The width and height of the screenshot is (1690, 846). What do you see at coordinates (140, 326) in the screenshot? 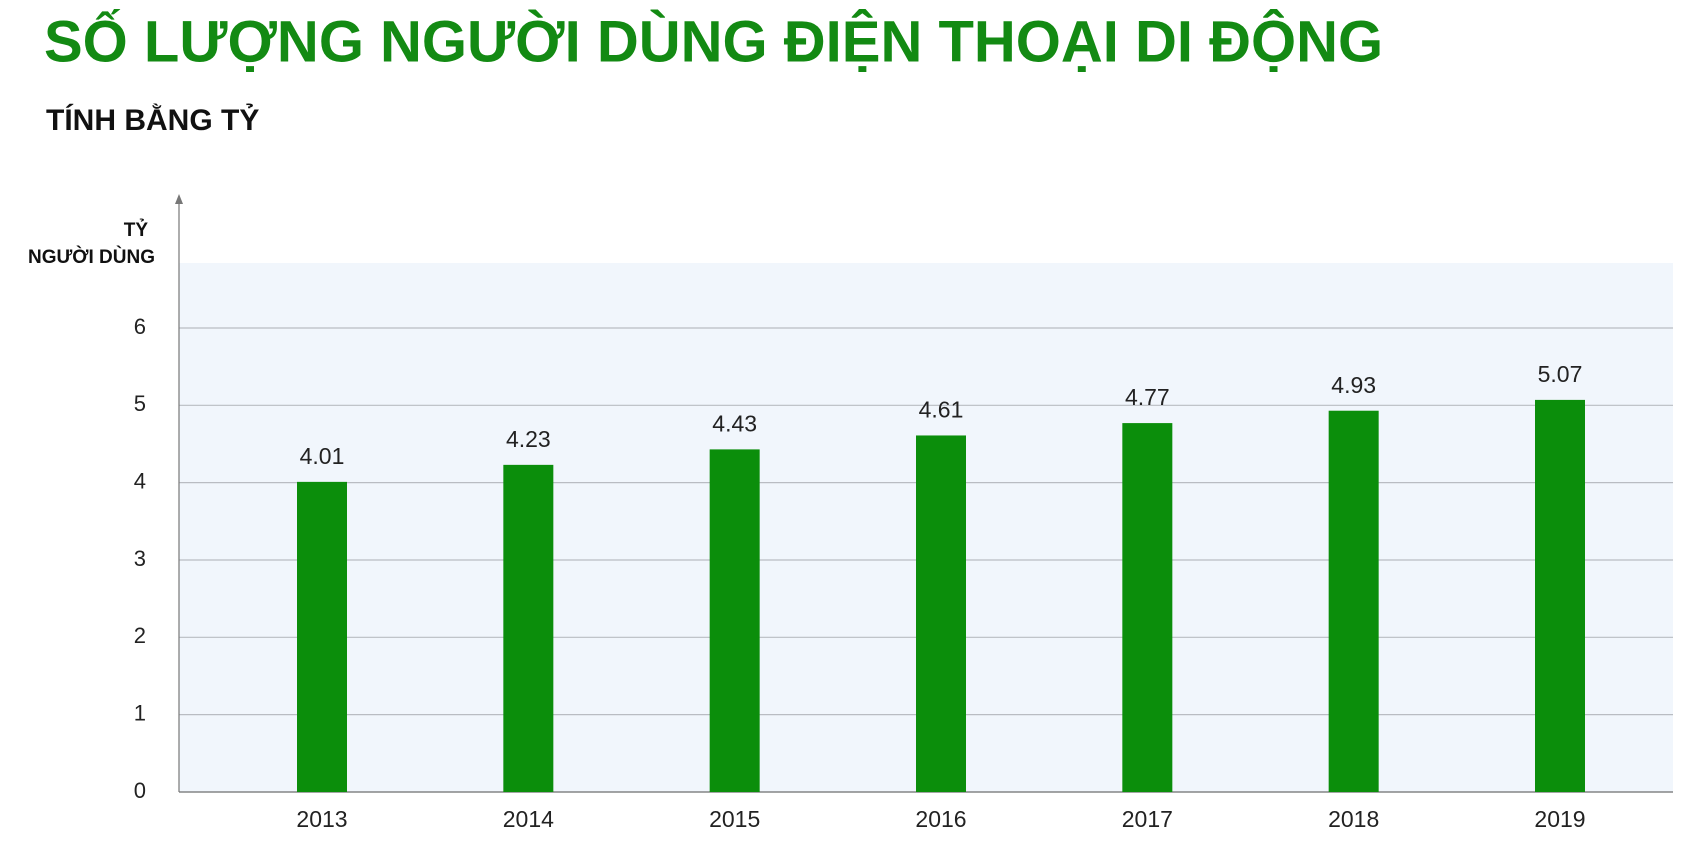
I see `y-tick-label: 6` at bounding box center [140, 326].